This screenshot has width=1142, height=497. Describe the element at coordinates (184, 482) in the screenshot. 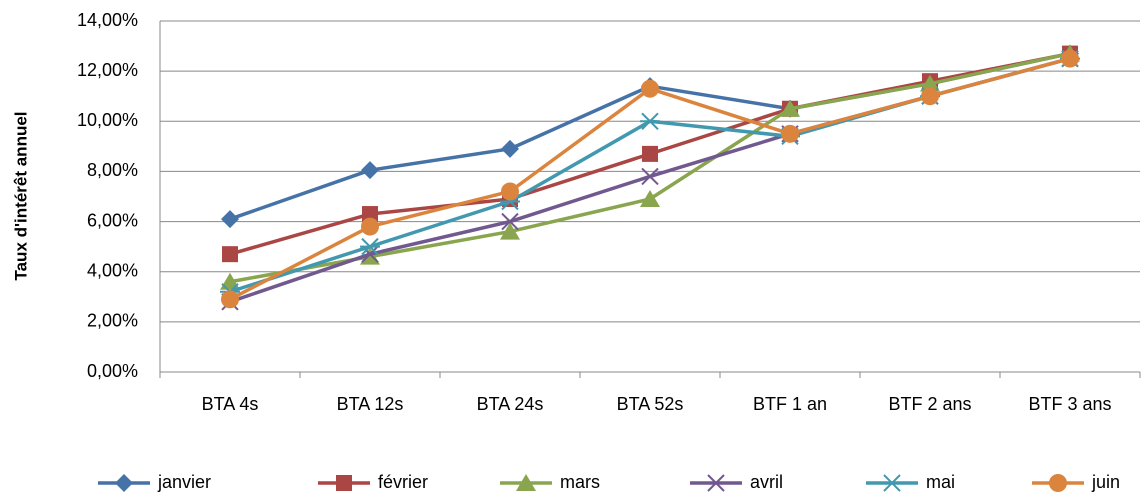

I see `legend-label: janvier` at that location.